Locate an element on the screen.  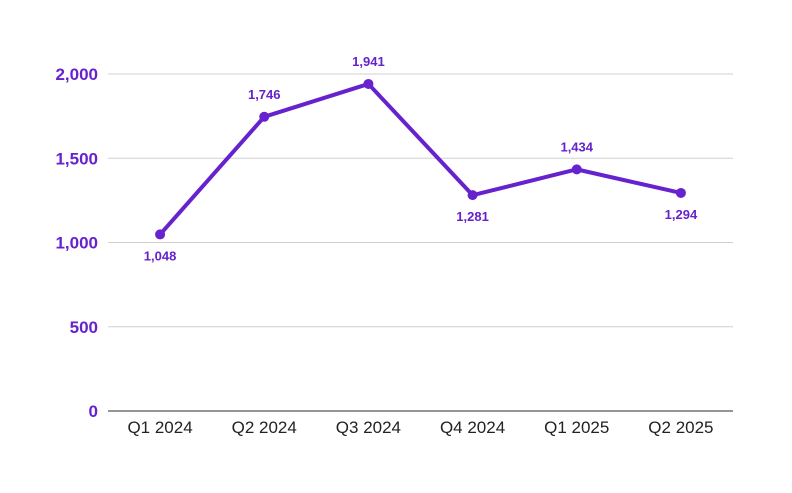
y-axis-tick-labels: 0 500 1,000 1,500 2,000 is located at coordinates (76, 243).